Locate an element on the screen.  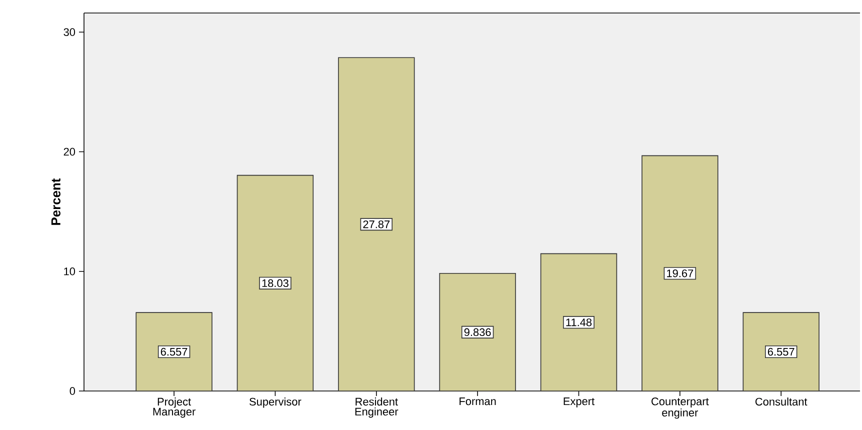
x-tick-label: Counterpart enginer is located at coordinates (680, 408).